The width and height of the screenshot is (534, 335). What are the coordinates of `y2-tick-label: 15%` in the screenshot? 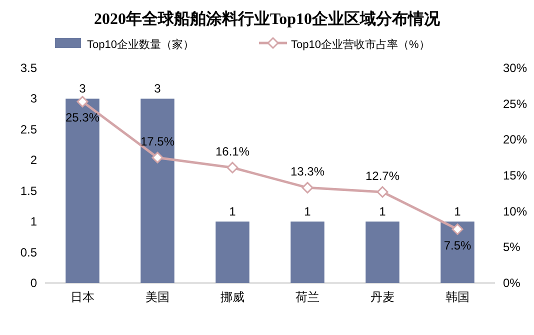 It's located at (515, 175).